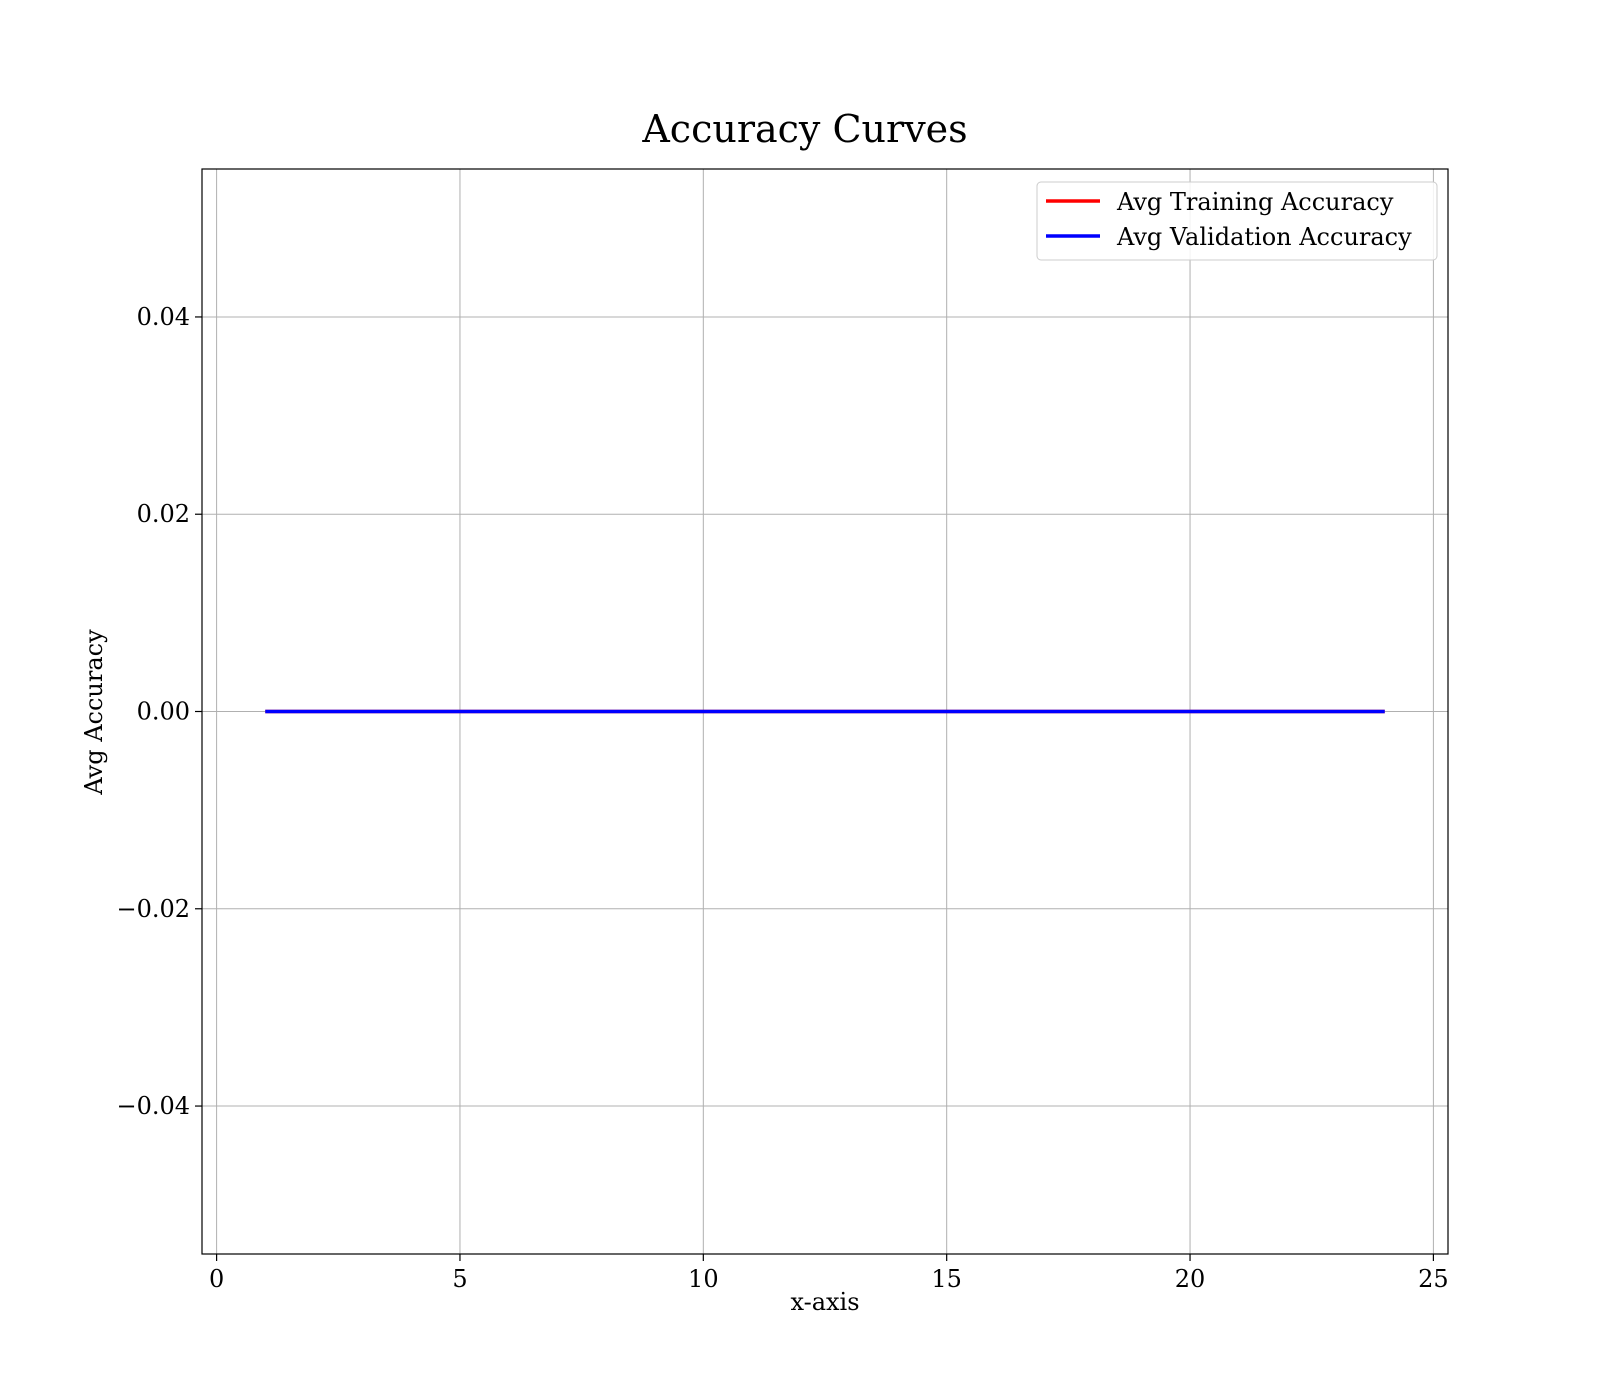 Image resolution: width=1600 pixels, height=1400 pixels. I want to click on x-tick-label: 20, so click(1190, 1279).